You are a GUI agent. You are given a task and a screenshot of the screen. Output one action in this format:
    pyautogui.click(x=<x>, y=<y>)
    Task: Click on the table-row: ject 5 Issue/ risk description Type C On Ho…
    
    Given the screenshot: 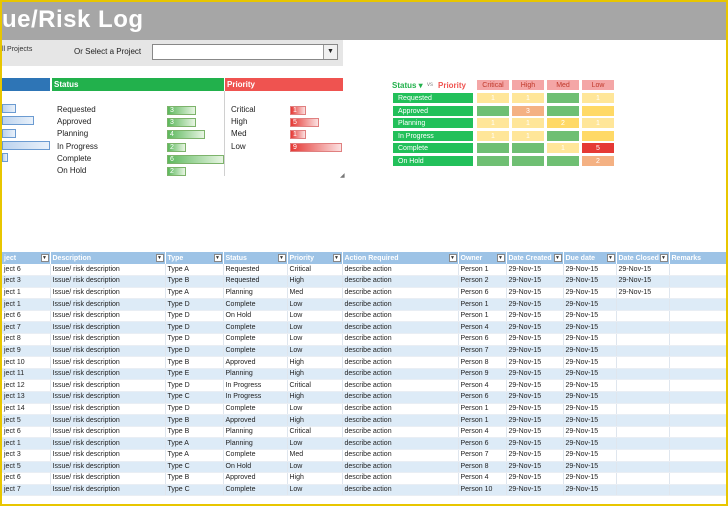 What is the action you would take?
    pyautogui.click(x=364, y=467)
    